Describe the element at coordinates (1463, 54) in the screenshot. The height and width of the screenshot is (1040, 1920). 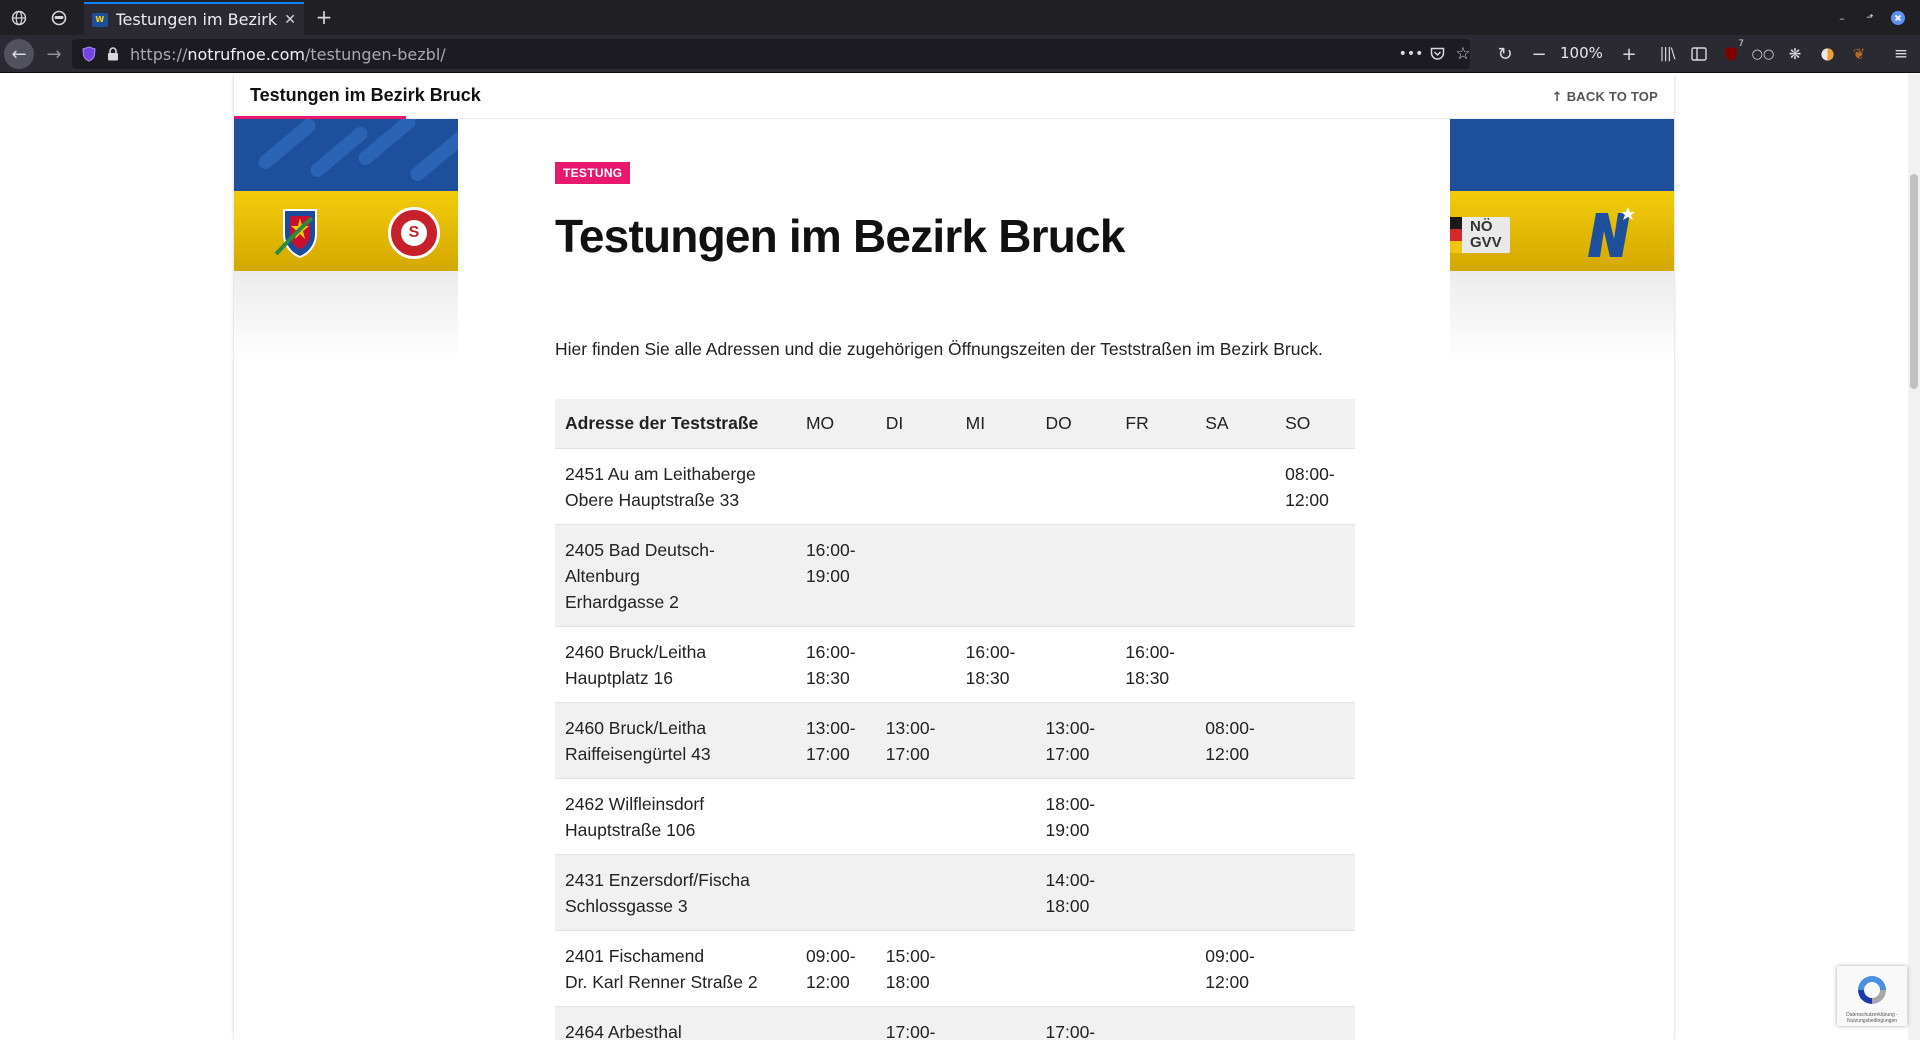
I see `bookmark-star-icon: ☆` at that location.